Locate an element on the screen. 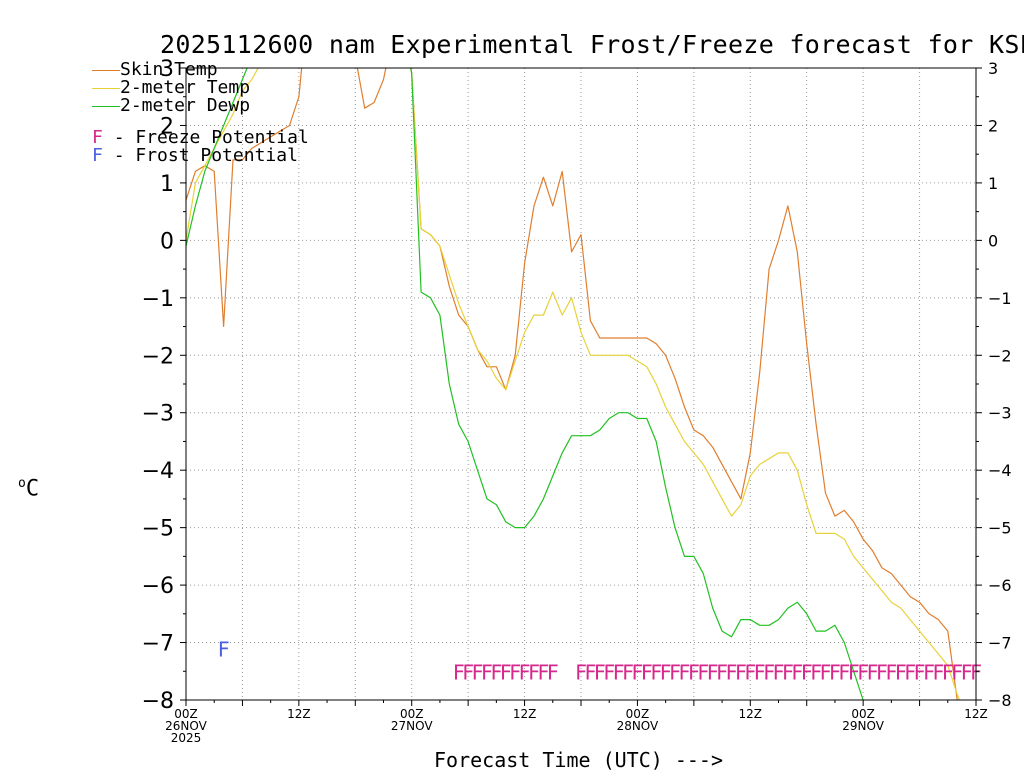  legend-swatch-2m-dewp is located at coordinates (106, 106).